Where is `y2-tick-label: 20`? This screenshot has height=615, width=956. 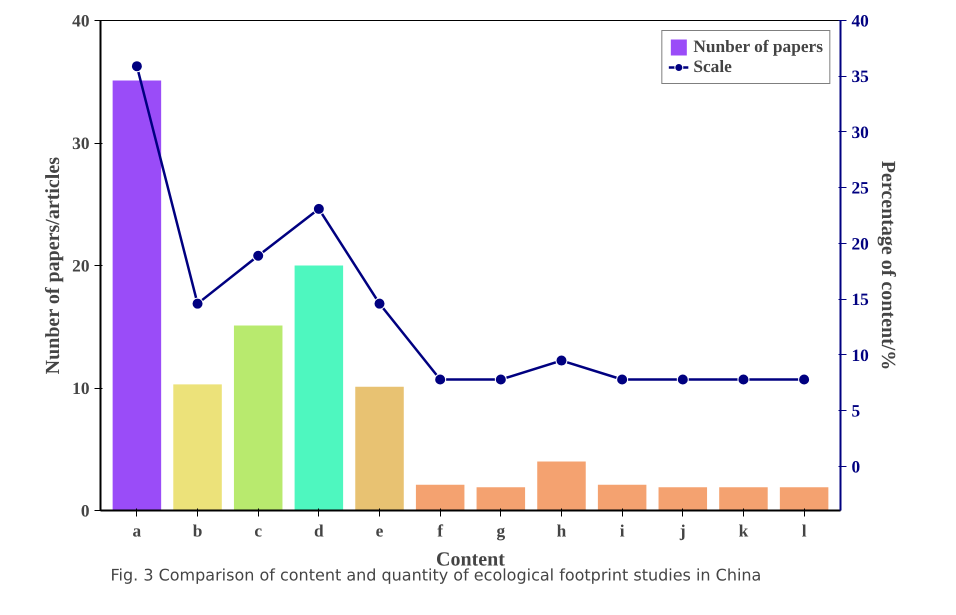
y2-tick-label: 20 is located at coordinates (860, 244).